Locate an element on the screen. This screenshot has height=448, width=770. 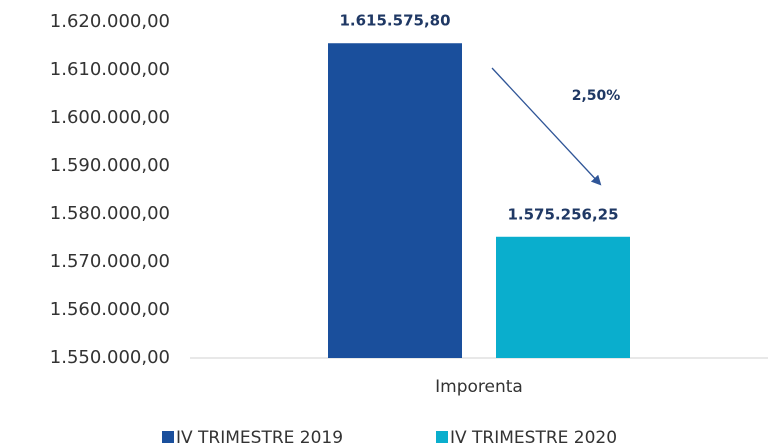
y-tick-label: 1.580.000,00 is located at coordinates (110, 213).